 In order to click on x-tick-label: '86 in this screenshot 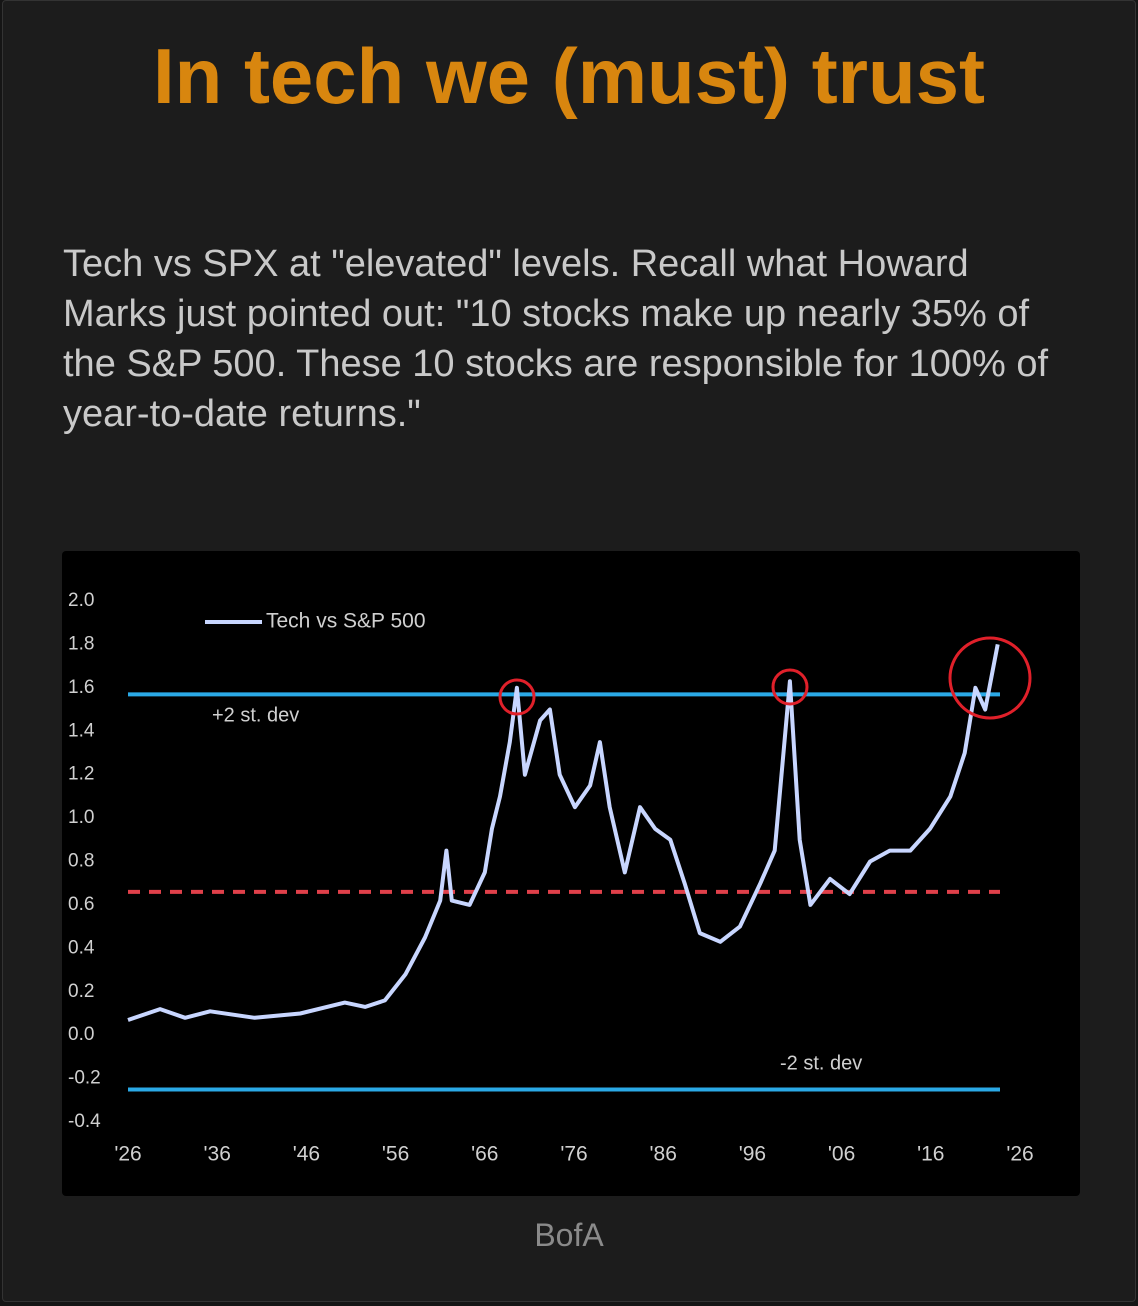, I will do `click(663, 1154)`.